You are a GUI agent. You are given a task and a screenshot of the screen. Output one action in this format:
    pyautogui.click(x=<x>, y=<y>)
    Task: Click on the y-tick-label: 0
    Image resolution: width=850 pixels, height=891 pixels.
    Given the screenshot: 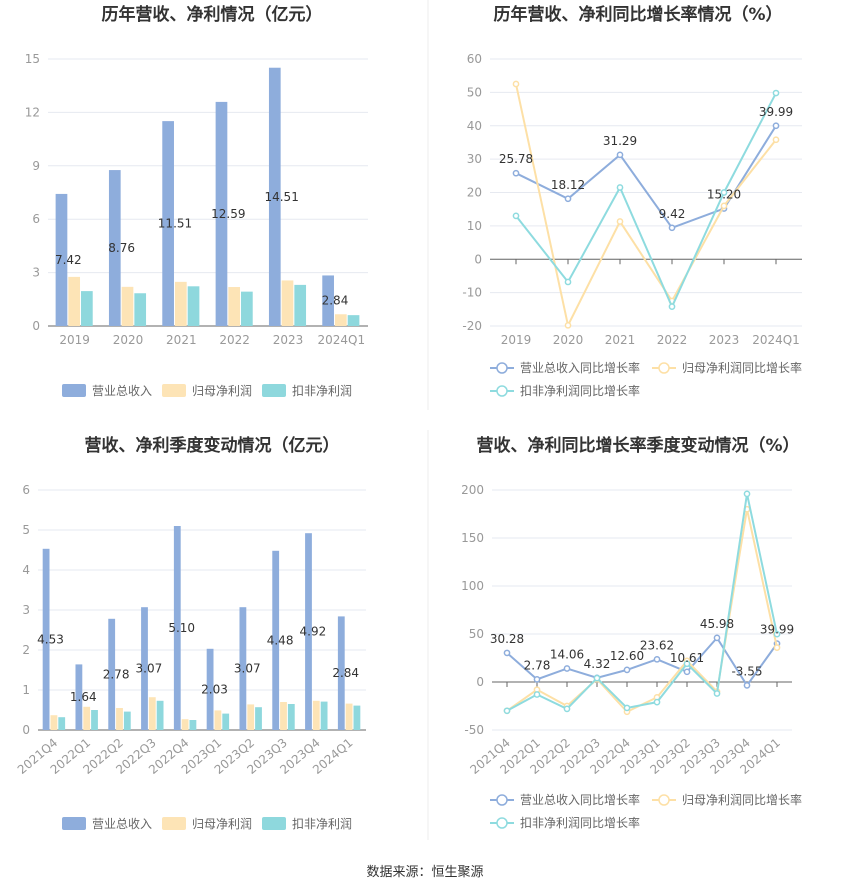 What is the action you would take?
    pyautogui.click(x=36, y=326)
    